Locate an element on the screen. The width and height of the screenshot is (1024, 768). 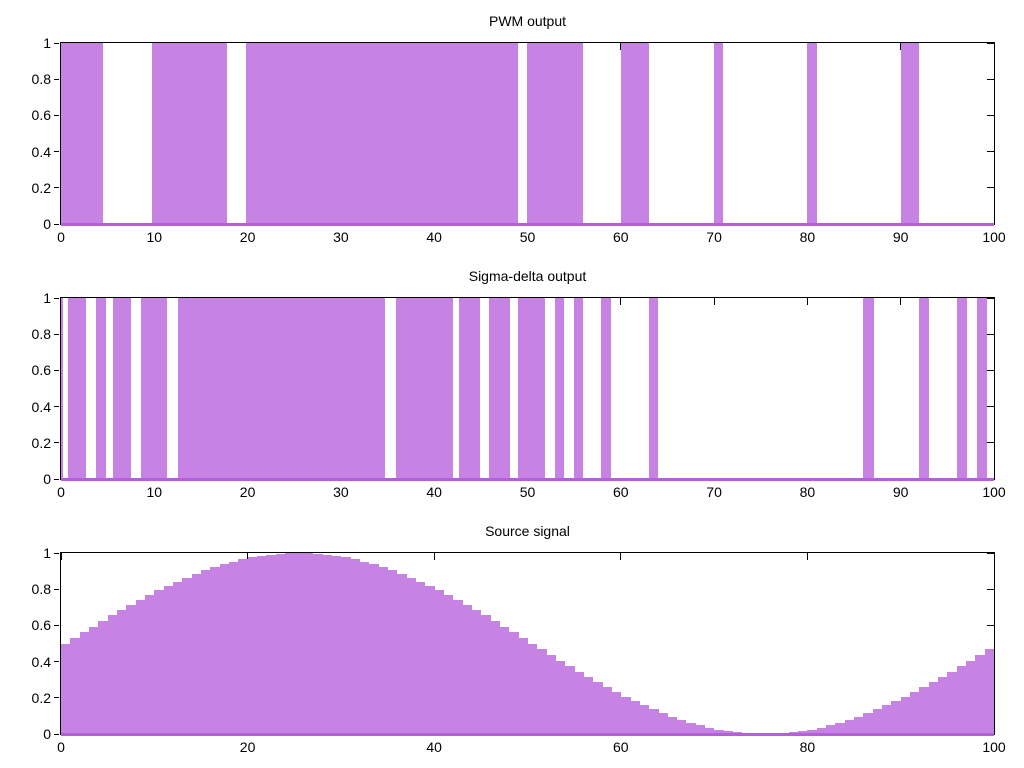
pwm-plot-title: PWM output is located at coordinates (527, 21).